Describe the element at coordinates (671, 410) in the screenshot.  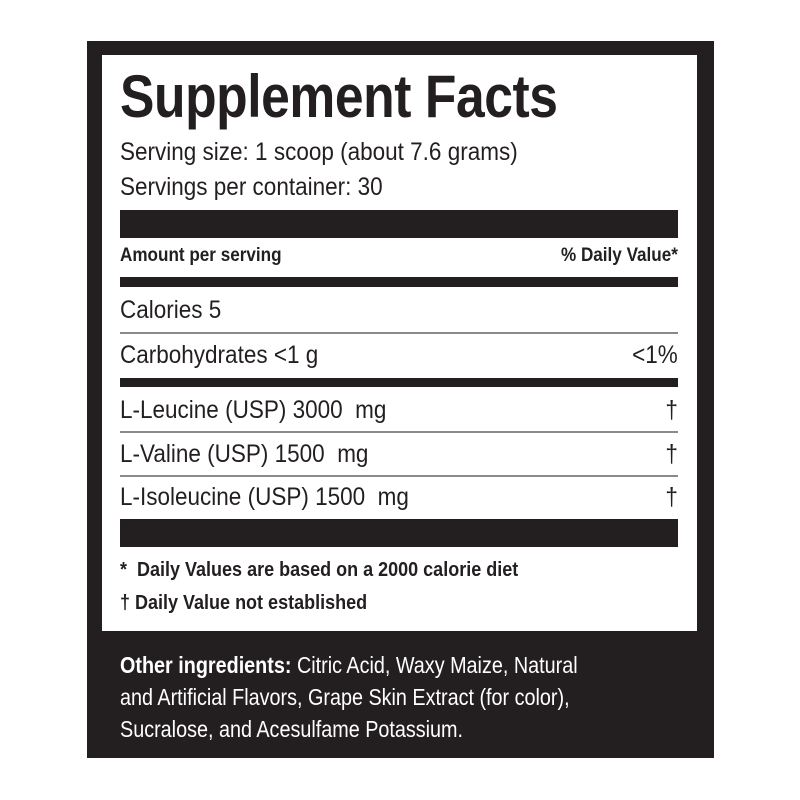
I see `row-leucine-dv: †` at that location.